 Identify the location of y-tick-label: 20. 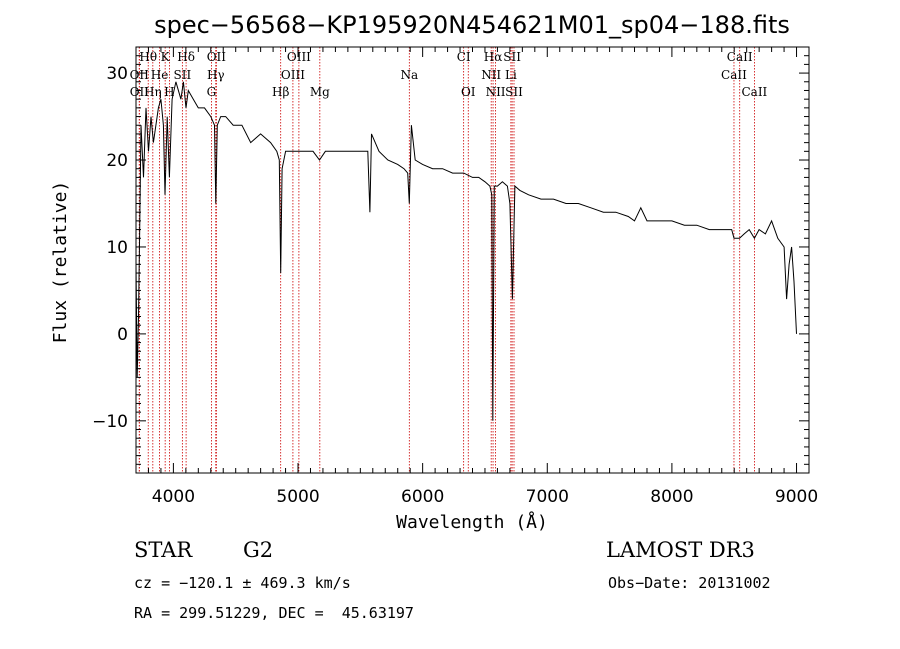
(117, 161).